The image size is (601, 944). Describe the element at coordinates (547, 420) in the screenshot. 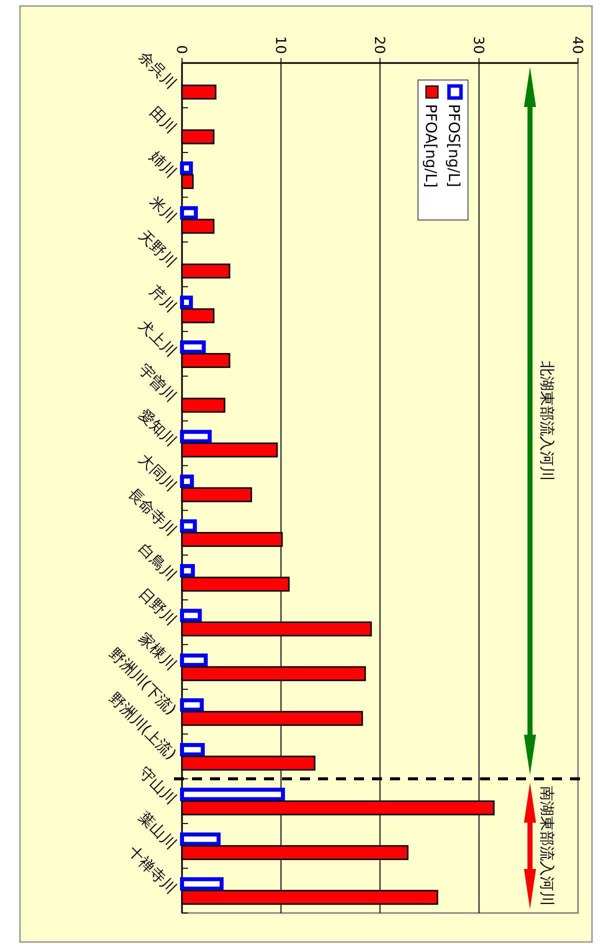

I see `annotation: 北湖東部流入河川` at that location.